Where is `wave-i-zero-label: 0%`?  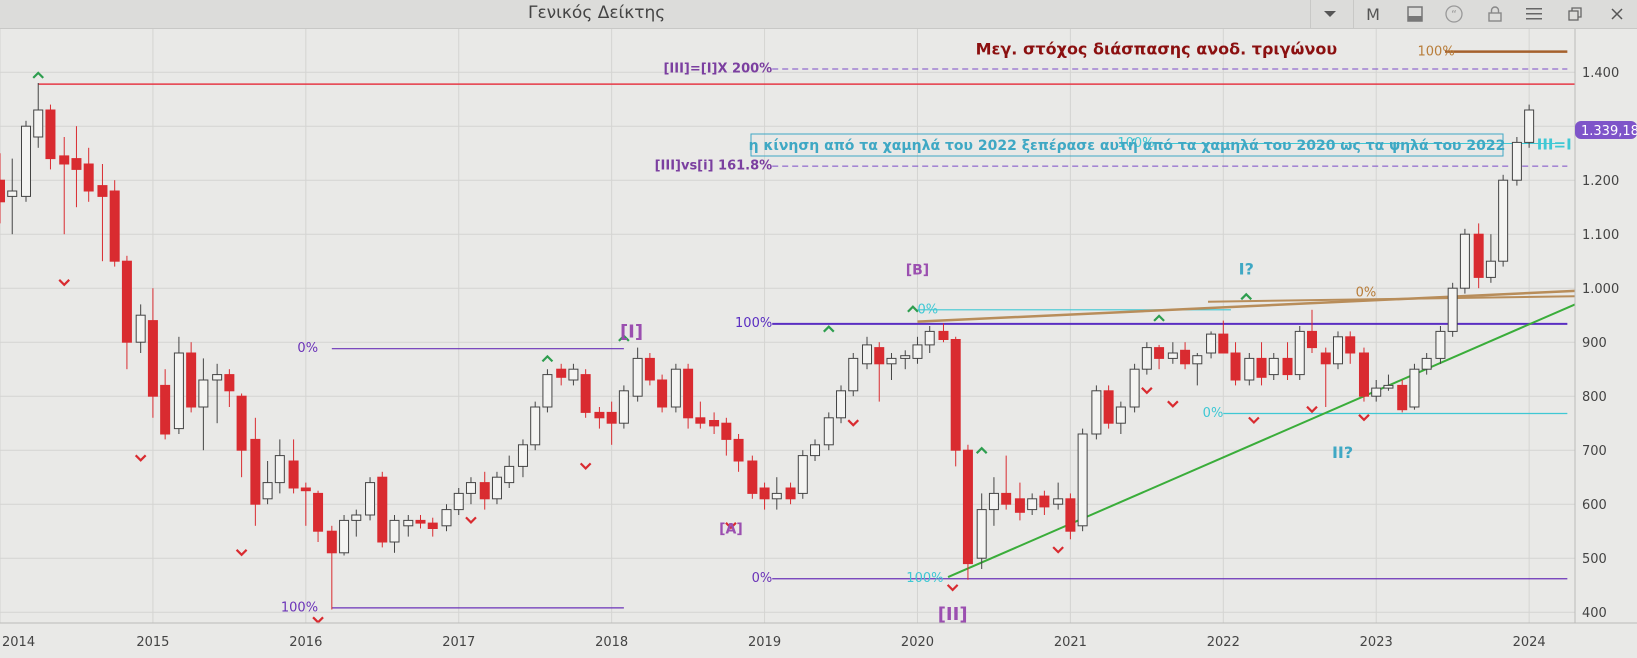
wave-i-zero-label: 0% is located at coordinates (307, 348).